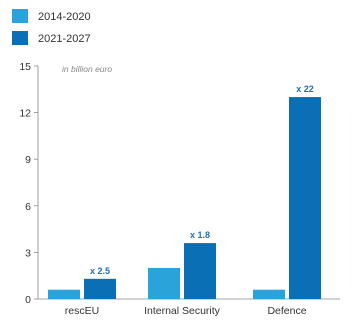  I want to click on y-tick-label-0: 0, so click(28, 300).